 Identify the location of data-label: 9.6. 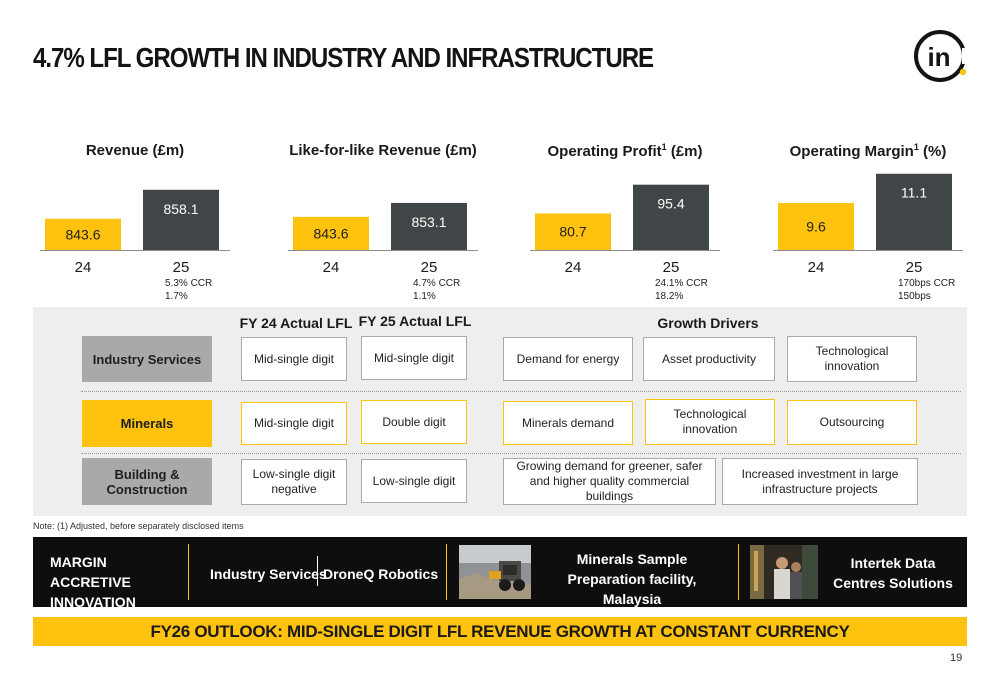
(816, 227).